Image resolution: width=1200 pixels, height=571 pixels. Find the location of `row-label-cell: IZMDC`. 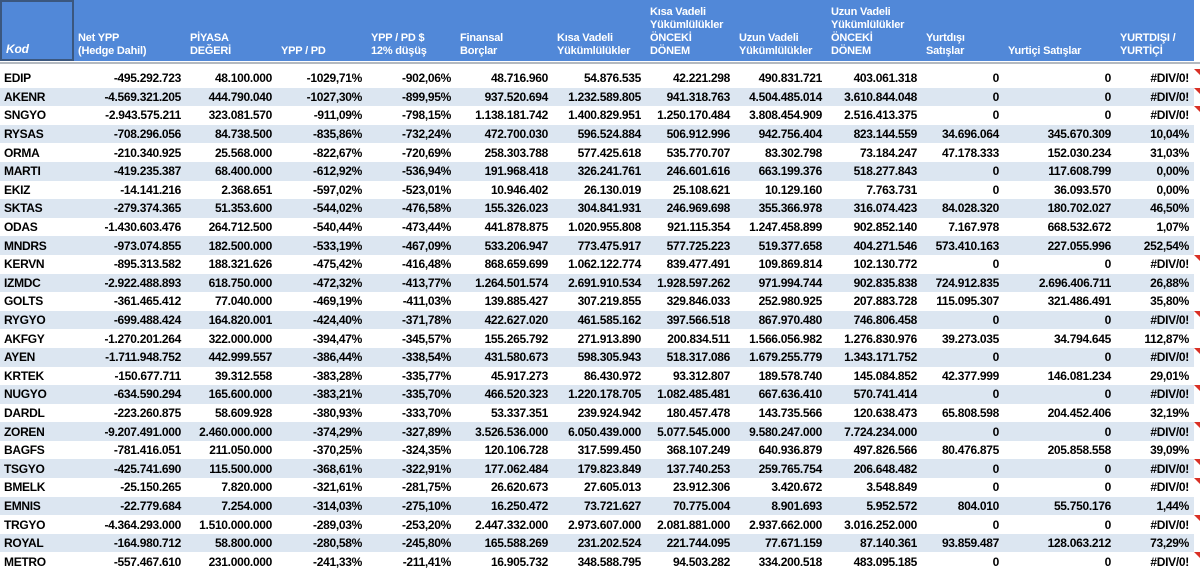

row-label-cell: IZMDC is located at coordinates (22, 282).